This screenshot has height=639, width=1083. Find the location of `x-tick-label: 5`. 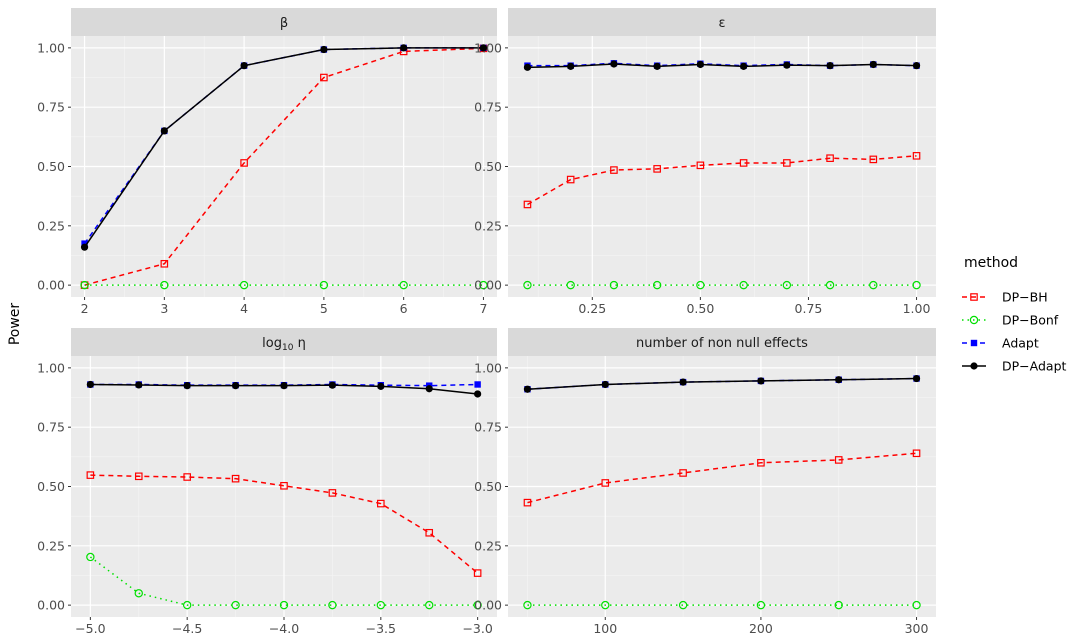

x-tick-label: 5 is located at coordinates (324, 308).